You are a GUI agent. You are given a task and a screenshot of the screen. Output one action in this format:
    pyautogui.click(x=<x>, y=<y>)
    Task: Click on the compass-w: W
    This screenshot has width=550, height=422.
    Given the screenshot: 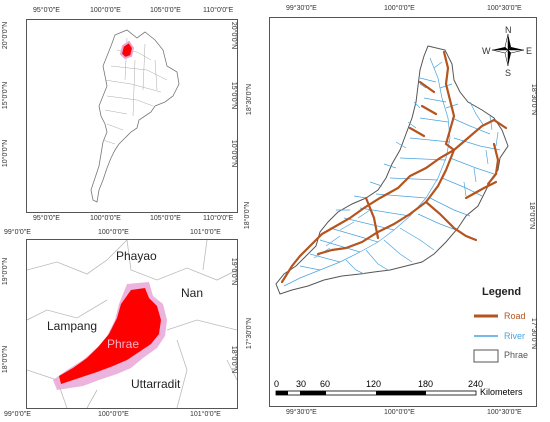 What is the action you would take?
    pyautogui.click(x=486, y=51)
    